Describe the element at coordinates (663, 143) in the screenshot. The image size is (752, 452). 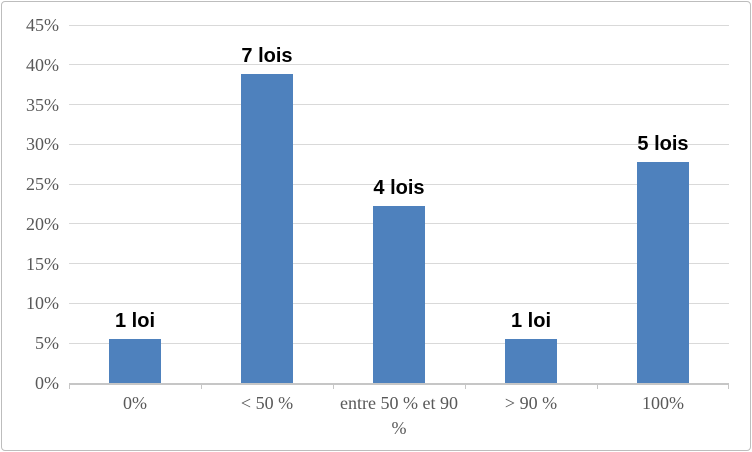
I see `bar-value-label: 5 lois` at that location.